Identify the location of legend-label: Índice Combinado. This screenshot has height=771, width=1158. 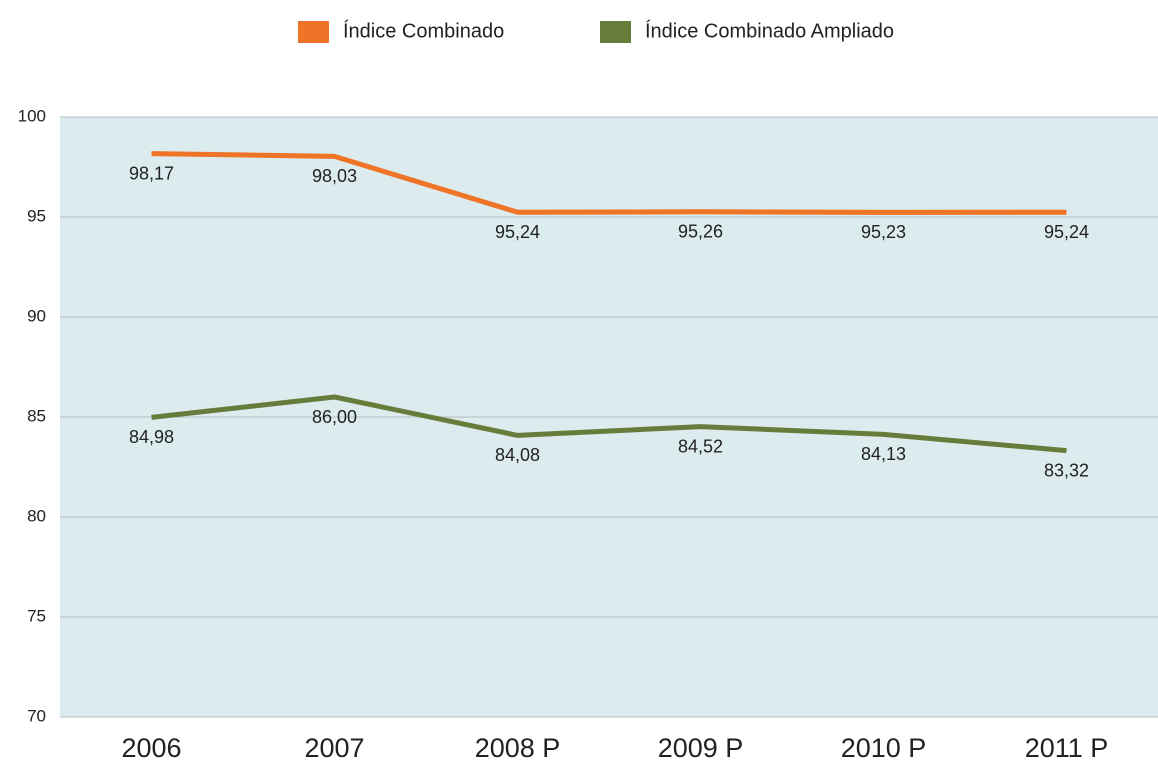
(423, 30).